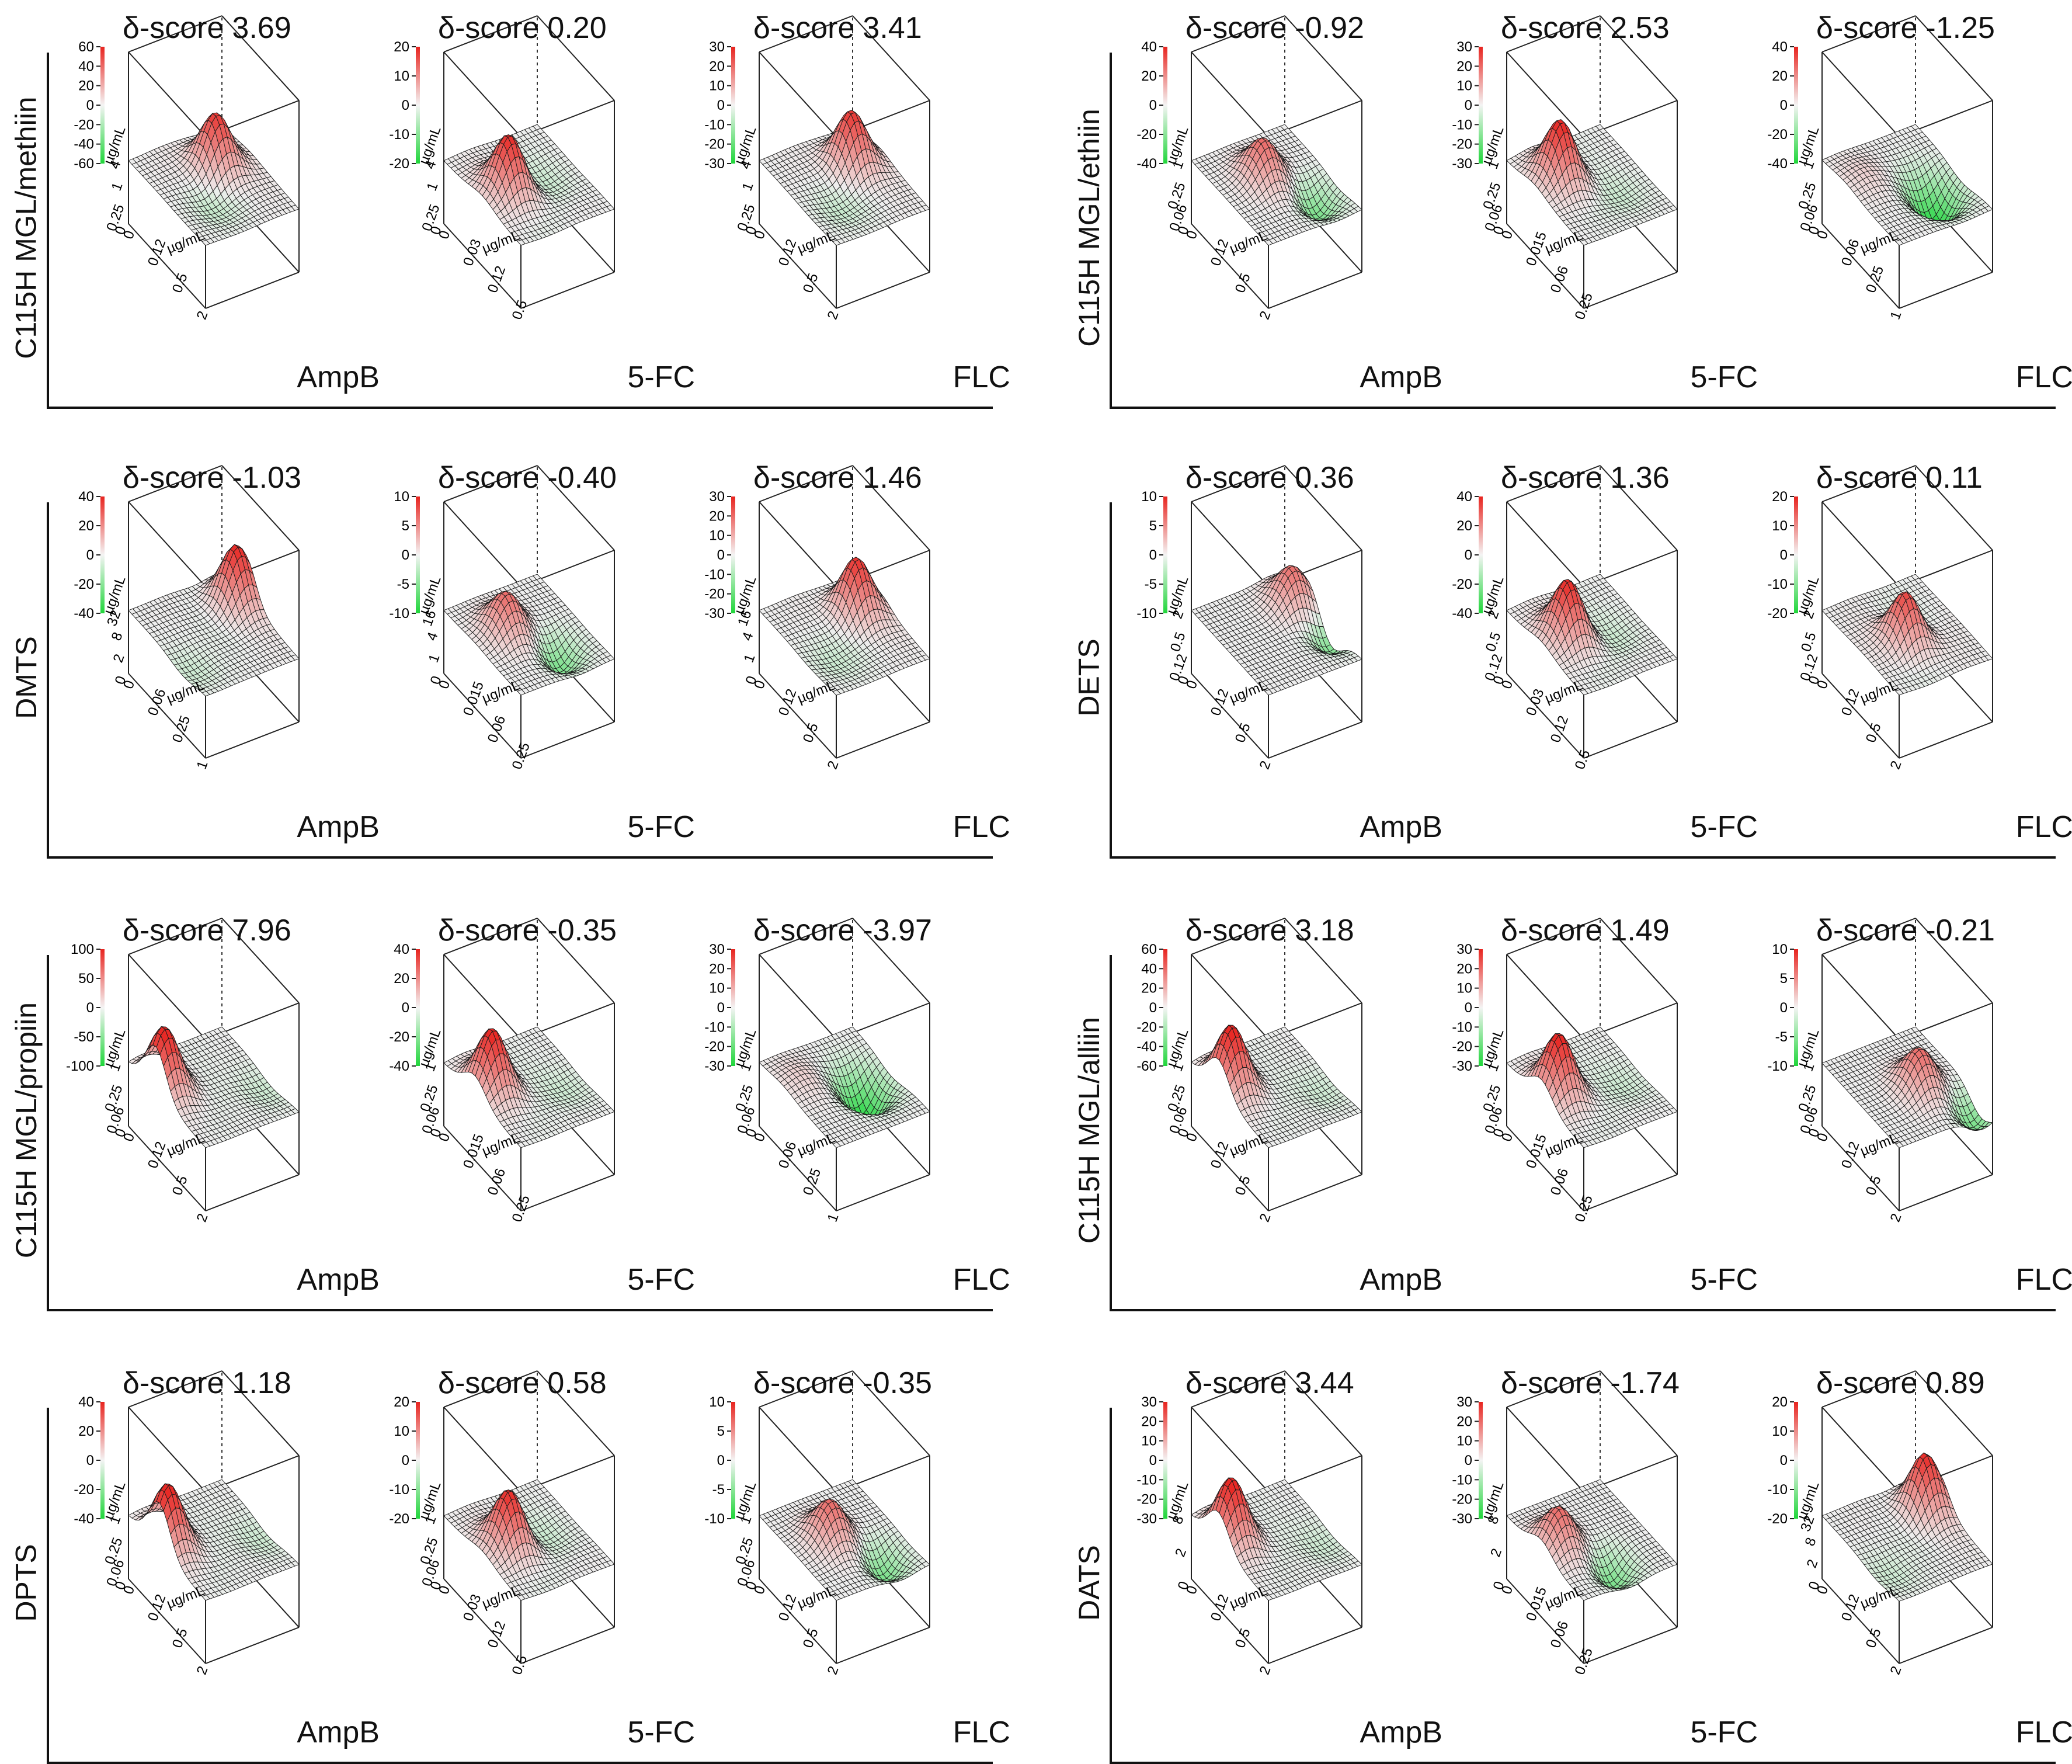 The width and height of the screenshot is (2072, 1764). I want to click on z-tick-label: -60, so click(84, 164).